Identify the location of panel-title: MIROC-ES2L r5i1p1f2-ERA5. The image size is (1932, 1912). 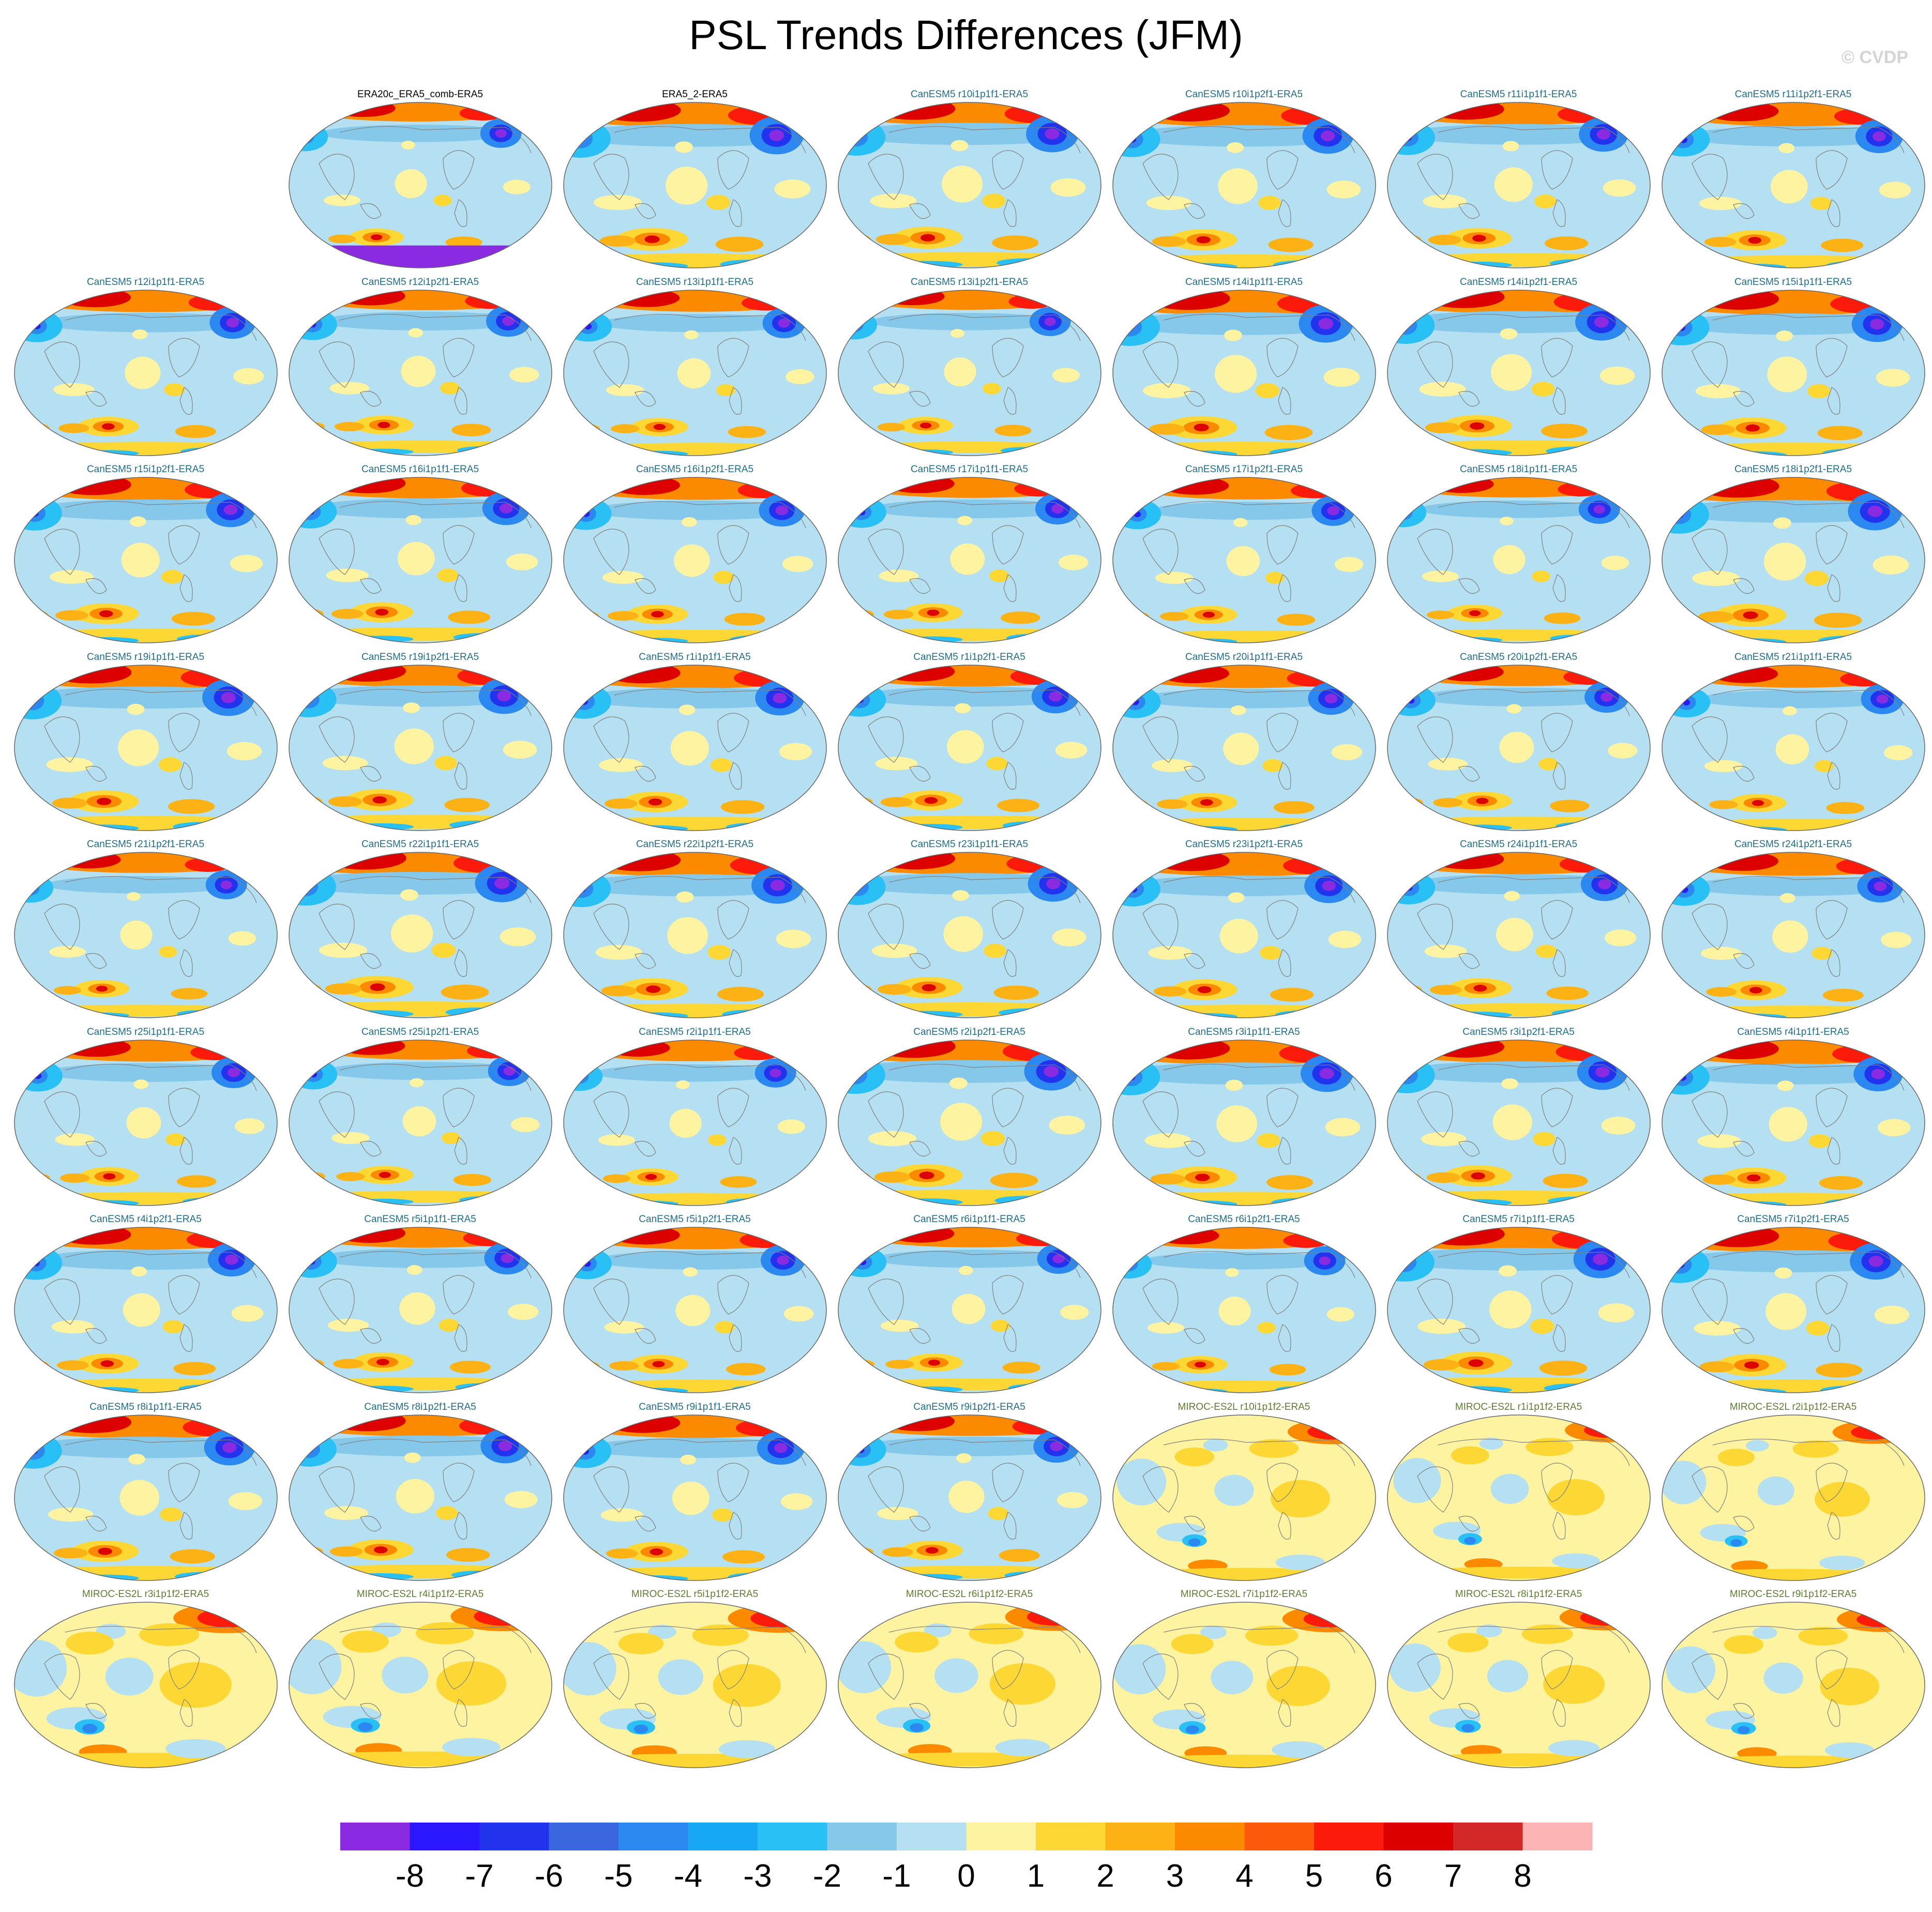
(695, 1594).